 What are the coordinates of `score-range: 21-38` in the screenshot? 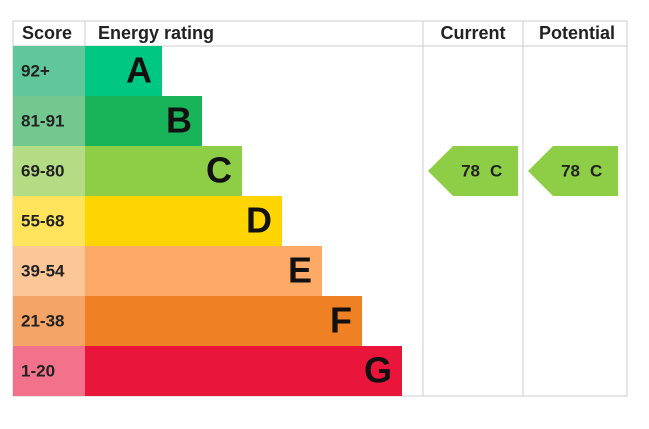 It's located at (42, 320).